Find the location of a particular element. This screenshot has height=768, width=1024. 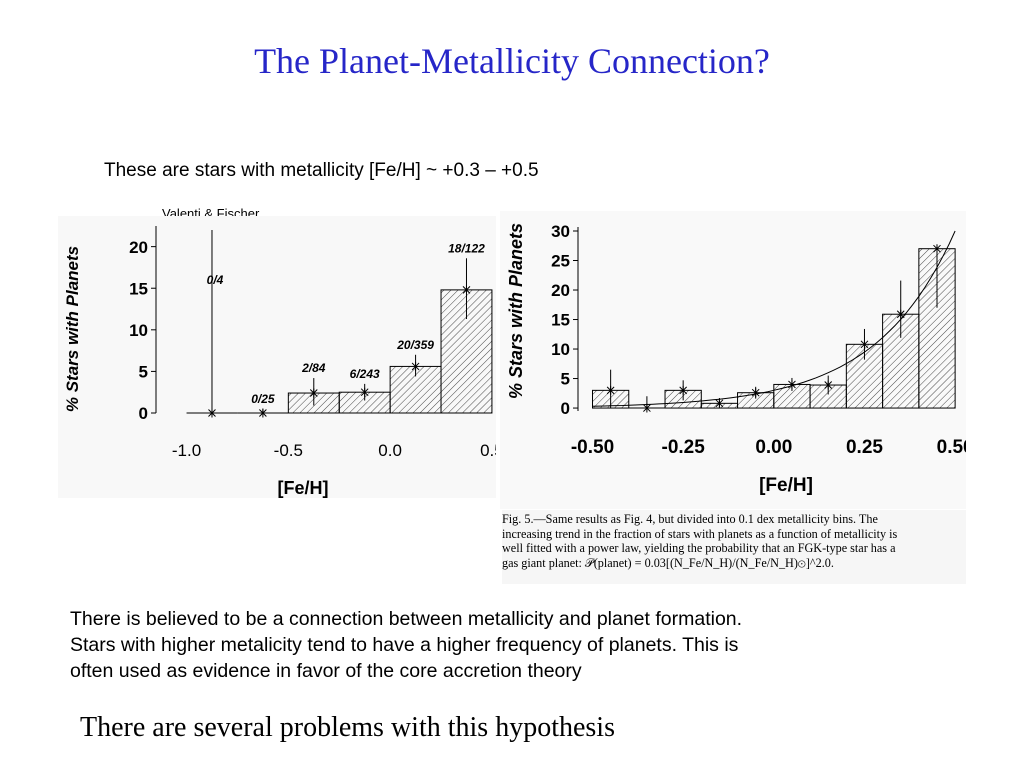

x-tick-label: 0.00 is located at coordinates (773, 447).